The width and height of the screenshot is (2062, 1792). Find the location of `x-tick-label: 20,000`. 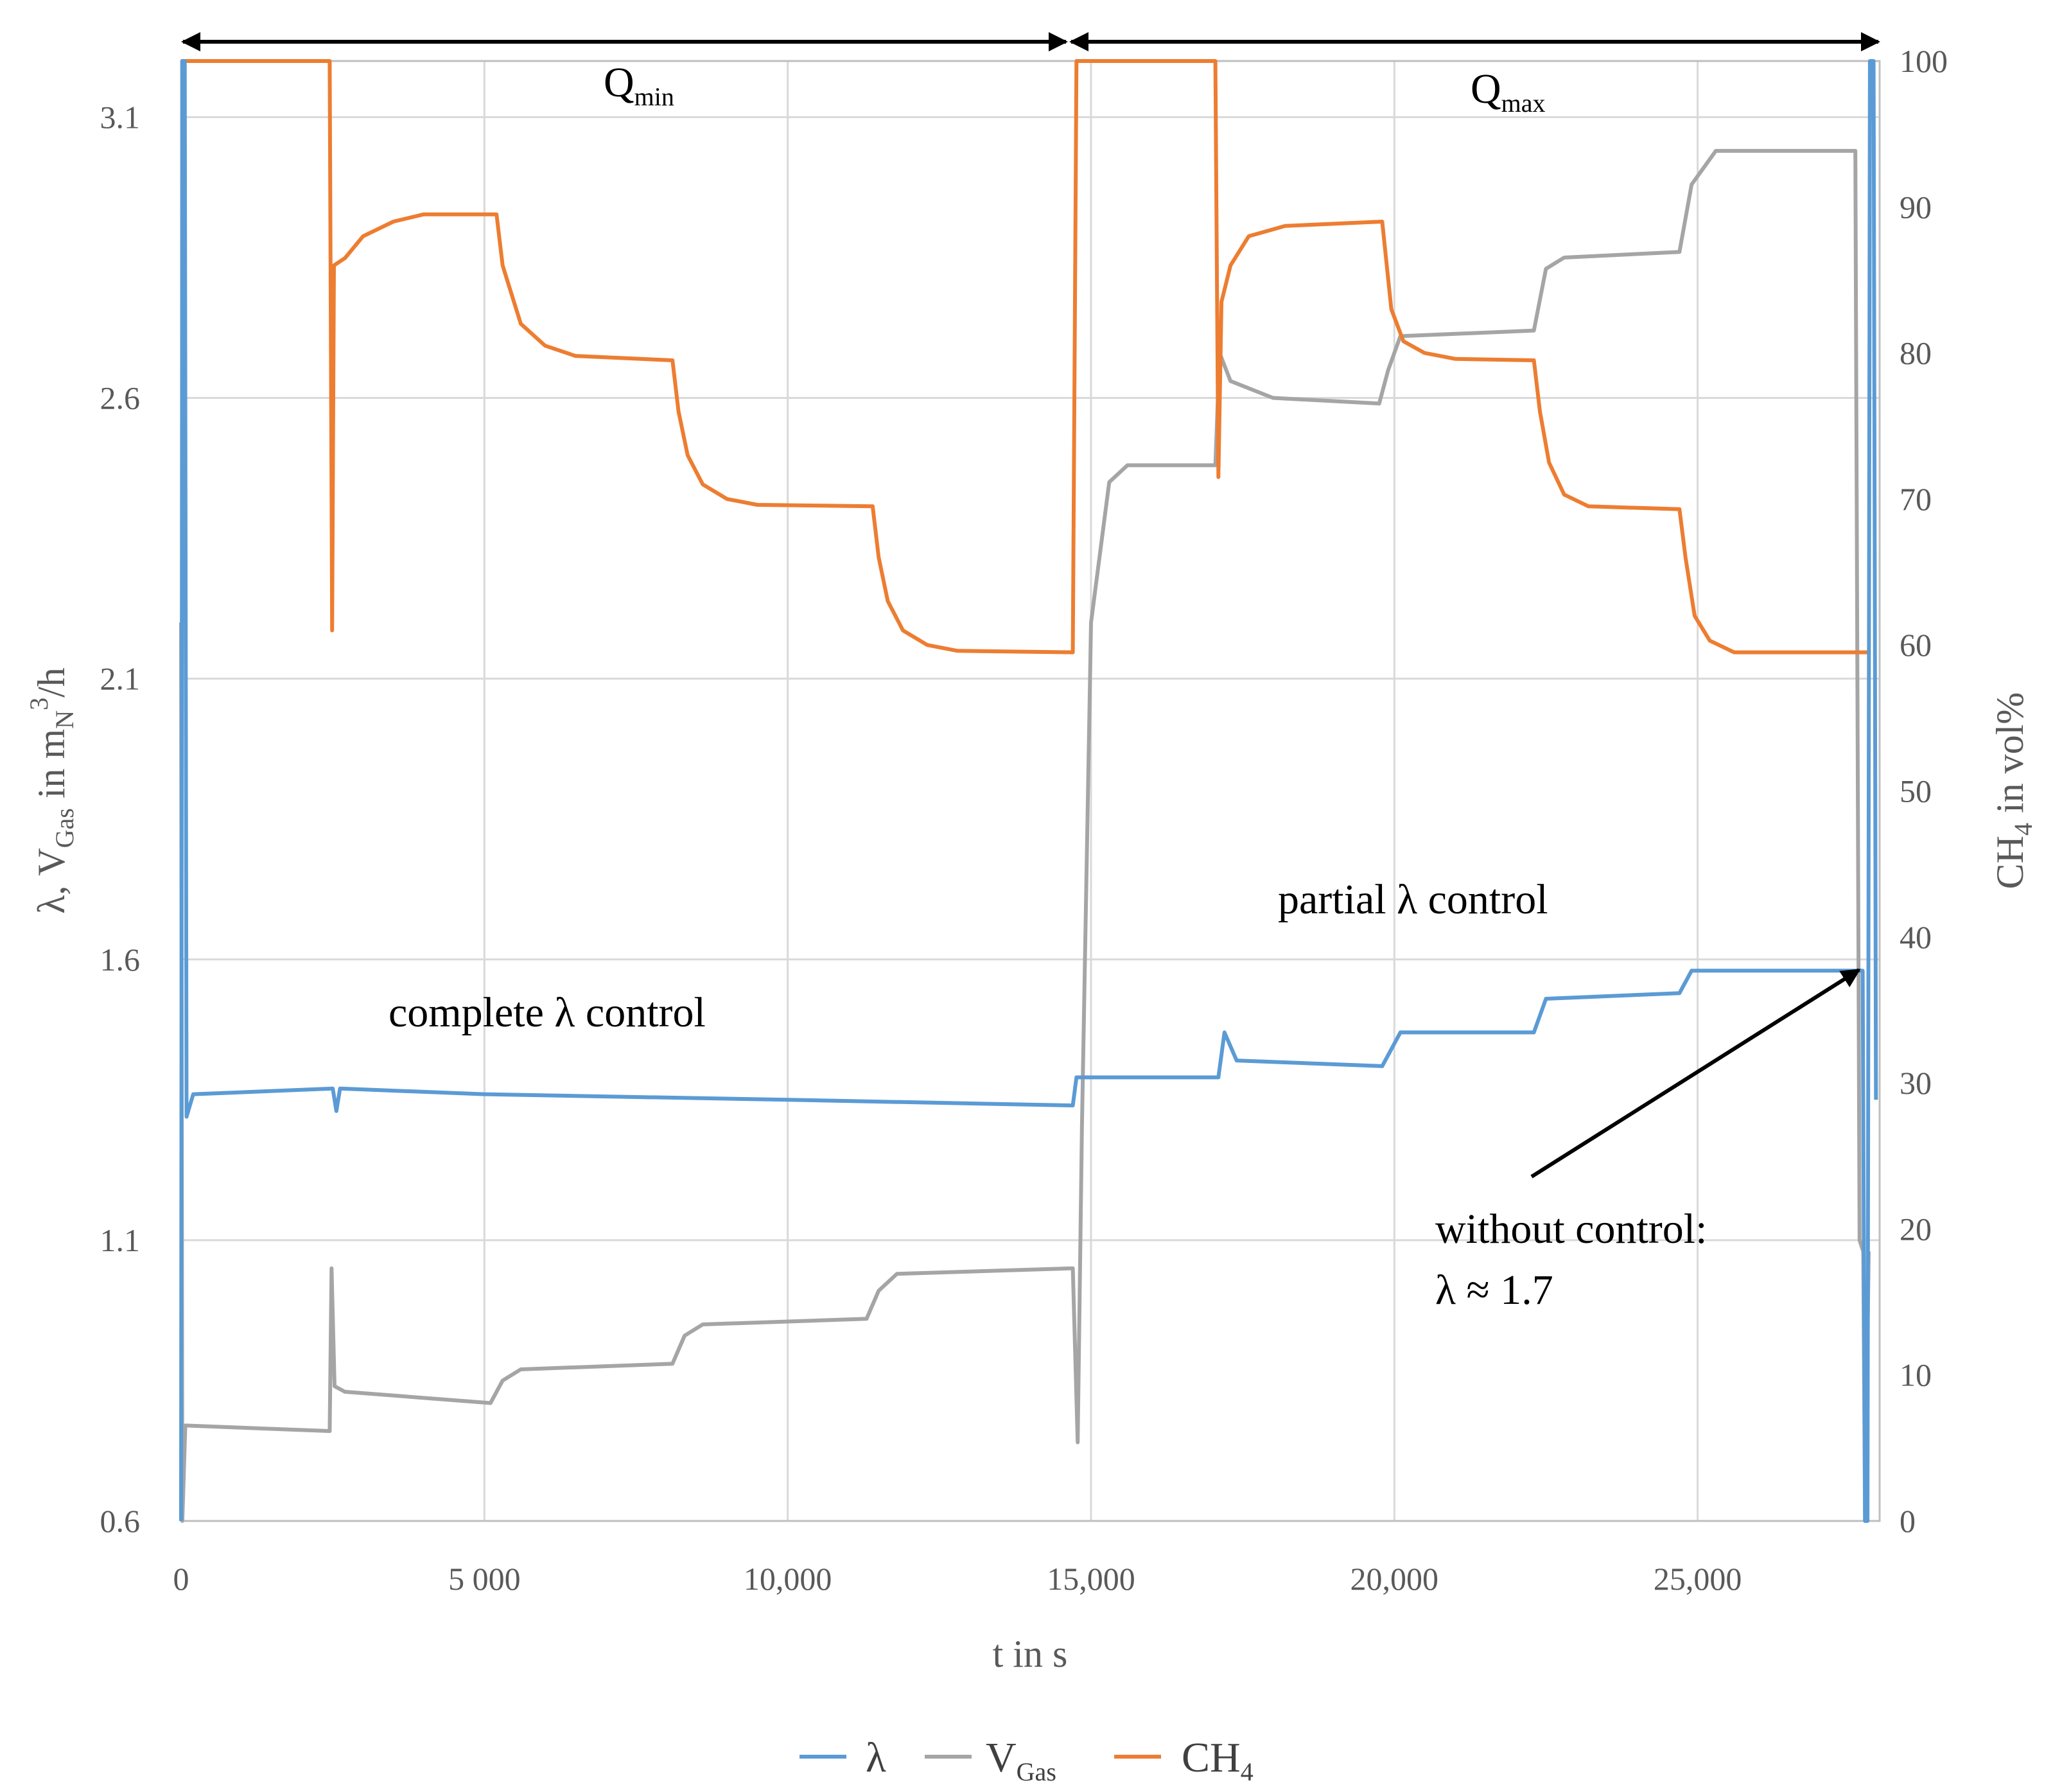

x-tick-label: 20,000 is located at coordinates (1395, 1579).